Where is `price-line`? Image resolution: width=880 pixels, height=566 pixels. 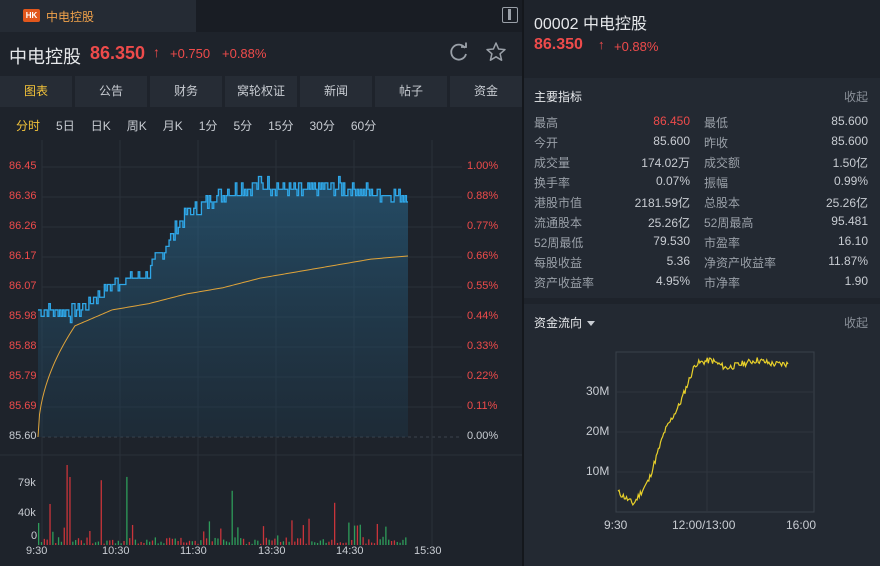 price-line is located at coordinates (223, 249).